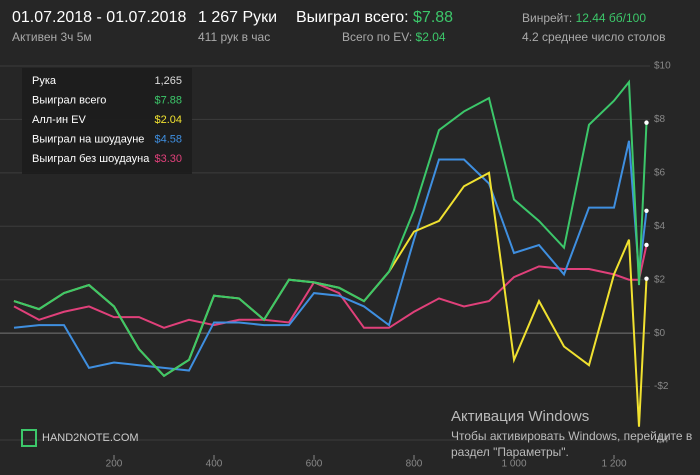  Describe the element at coordinates (611, 18) in the screenshot. I see `winrate-value: 12.44 бб/100` at that location.